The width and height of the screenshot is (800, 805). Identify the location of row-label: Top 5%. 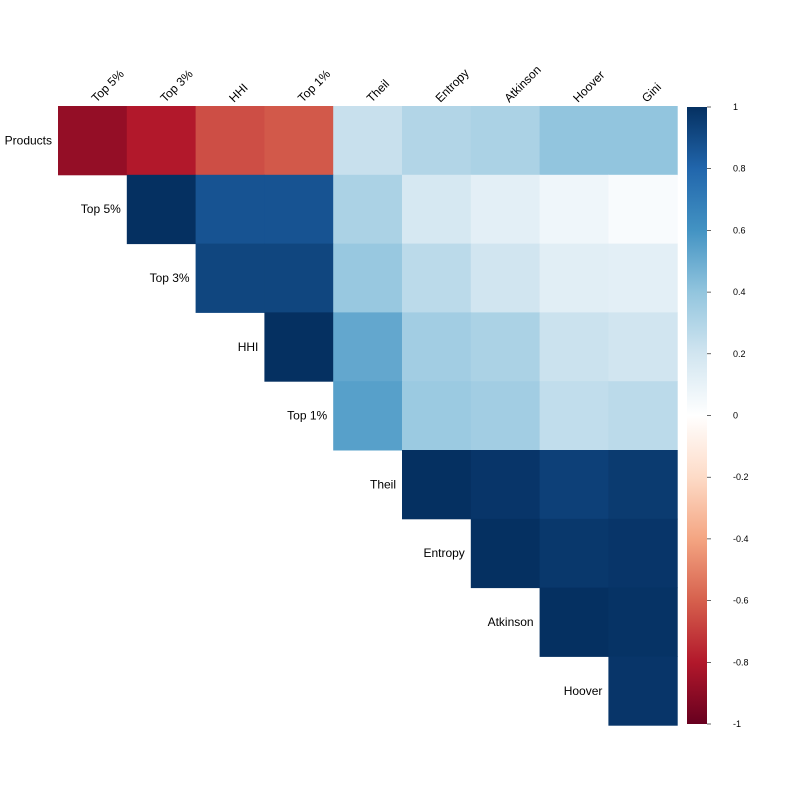
(101, 209).